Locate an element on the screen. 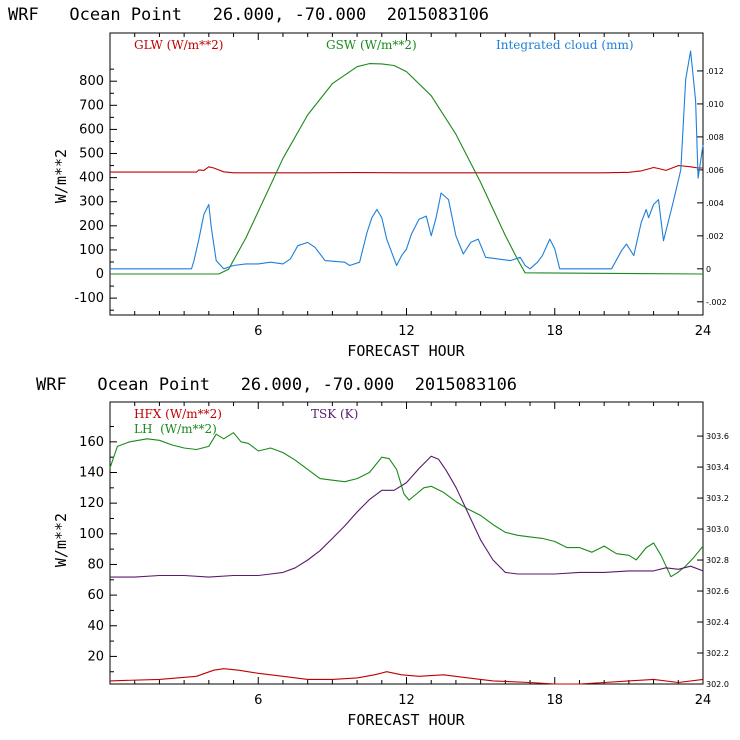  chart-2-x-tick-label: 18 is located at coordinates (554, 700).